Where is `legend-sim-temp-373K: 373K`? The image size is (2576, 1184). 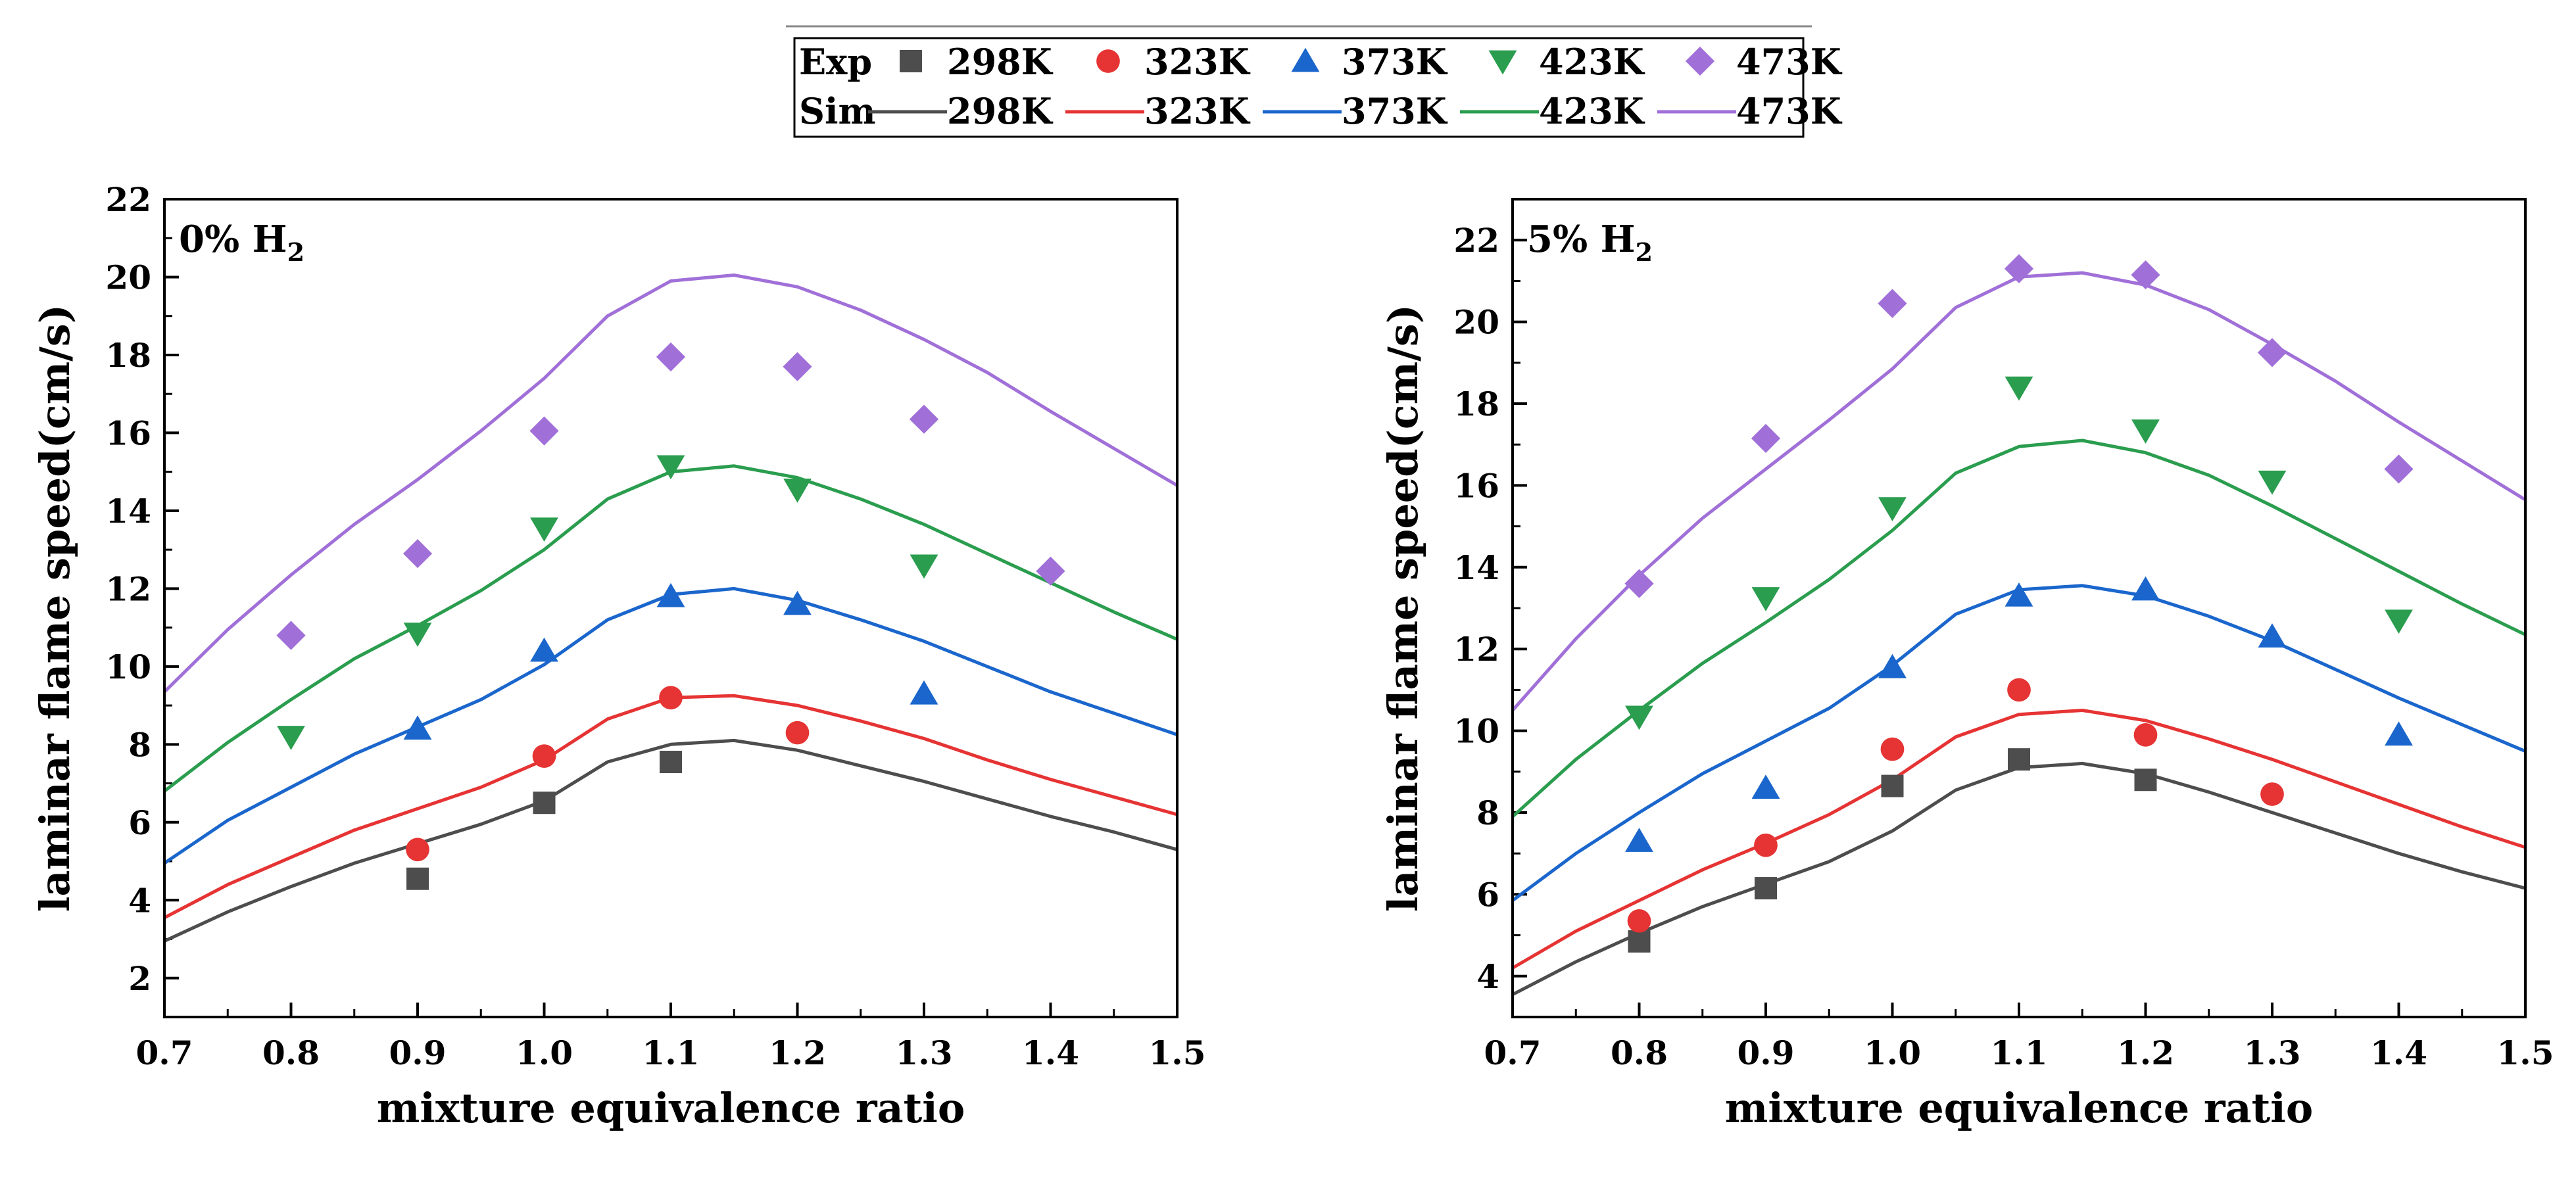 legend-sim-temp-373K: 373K is located at coordinates (1395, 111).